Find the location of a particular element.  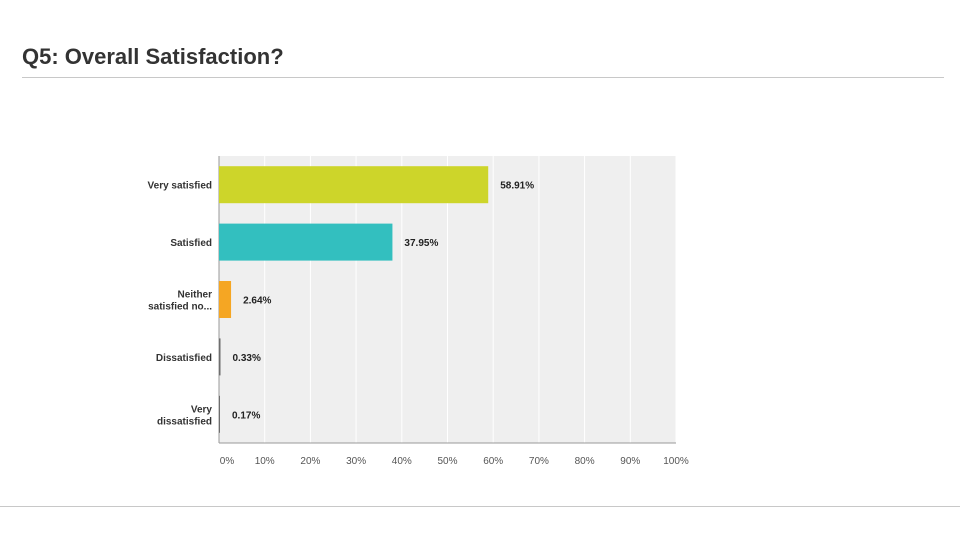

value-label-1: 37.95% is located at coordinates (421, 243).